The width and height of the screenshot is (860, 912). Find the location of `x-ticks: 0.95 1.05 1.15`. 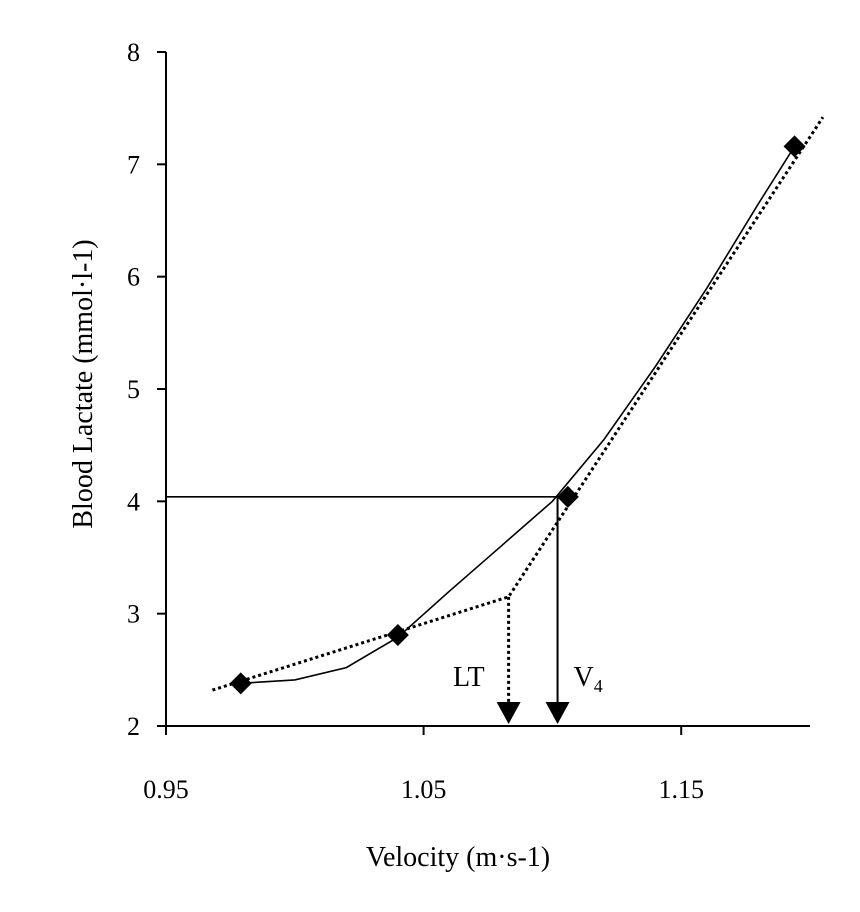

x-ticks: 0.95 1.05 1.15 is located at coordinates (423, 765).